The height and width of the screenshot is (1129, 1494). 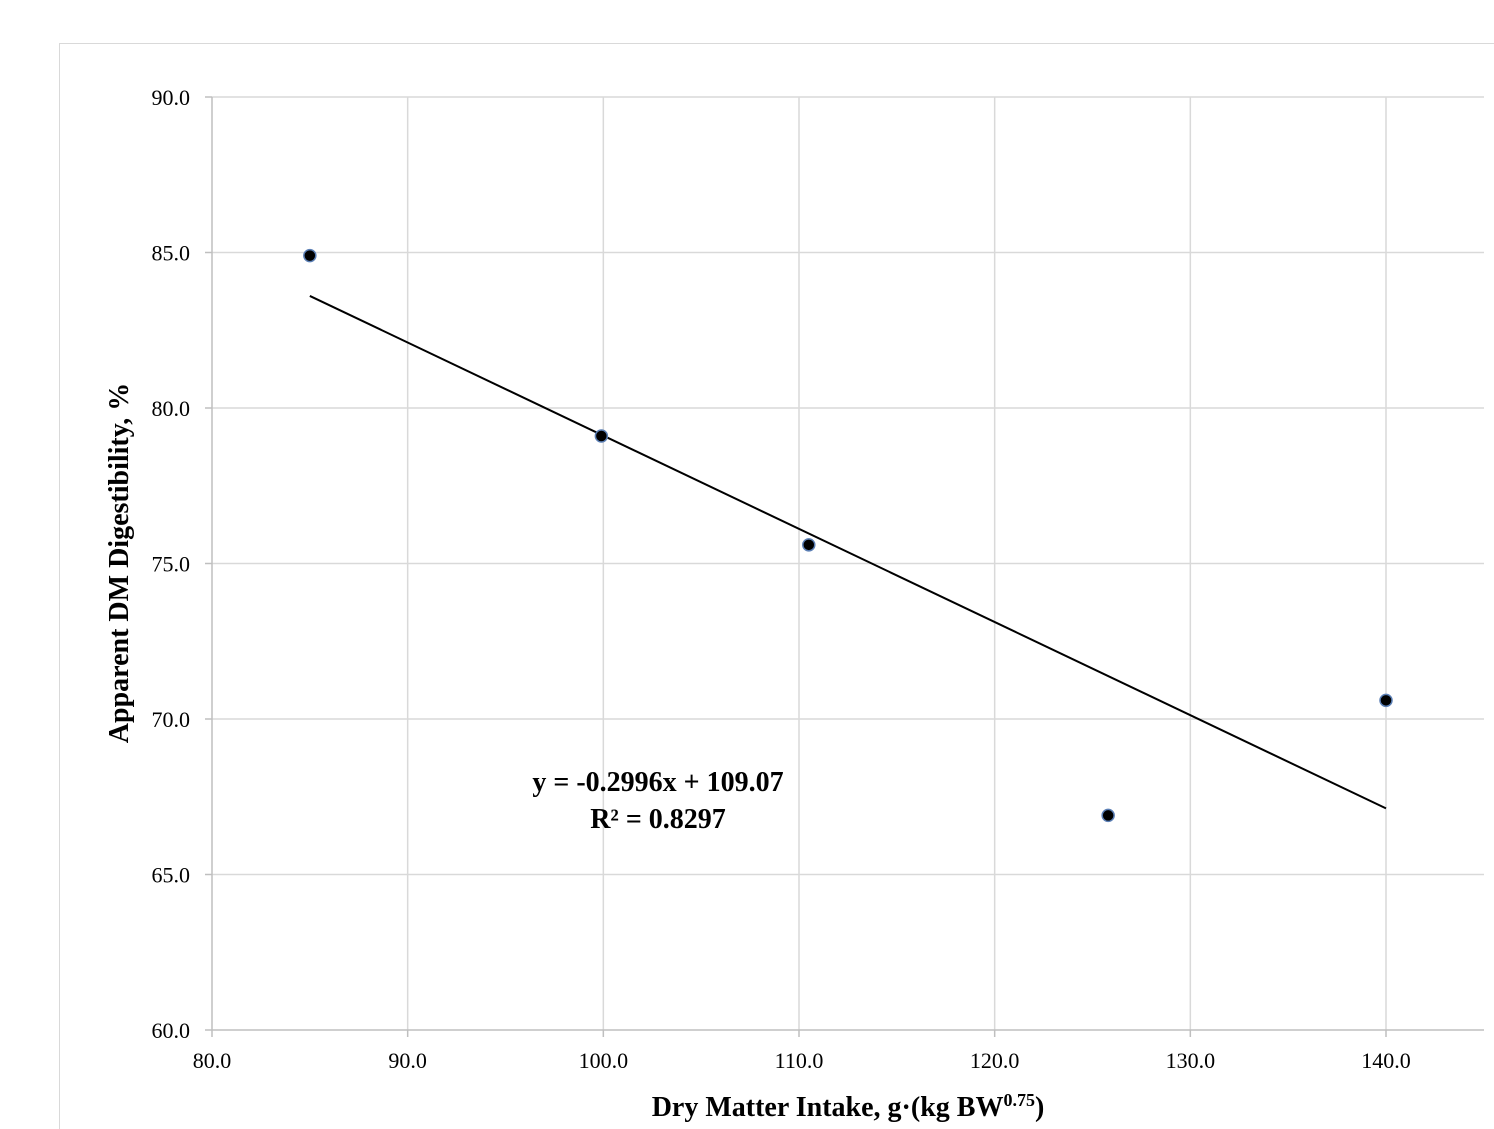 What do you see at coordinates (799, 1060) in the screenshot?
I see `x-tick-label: 110.0` at bounding box center [799, 1060].